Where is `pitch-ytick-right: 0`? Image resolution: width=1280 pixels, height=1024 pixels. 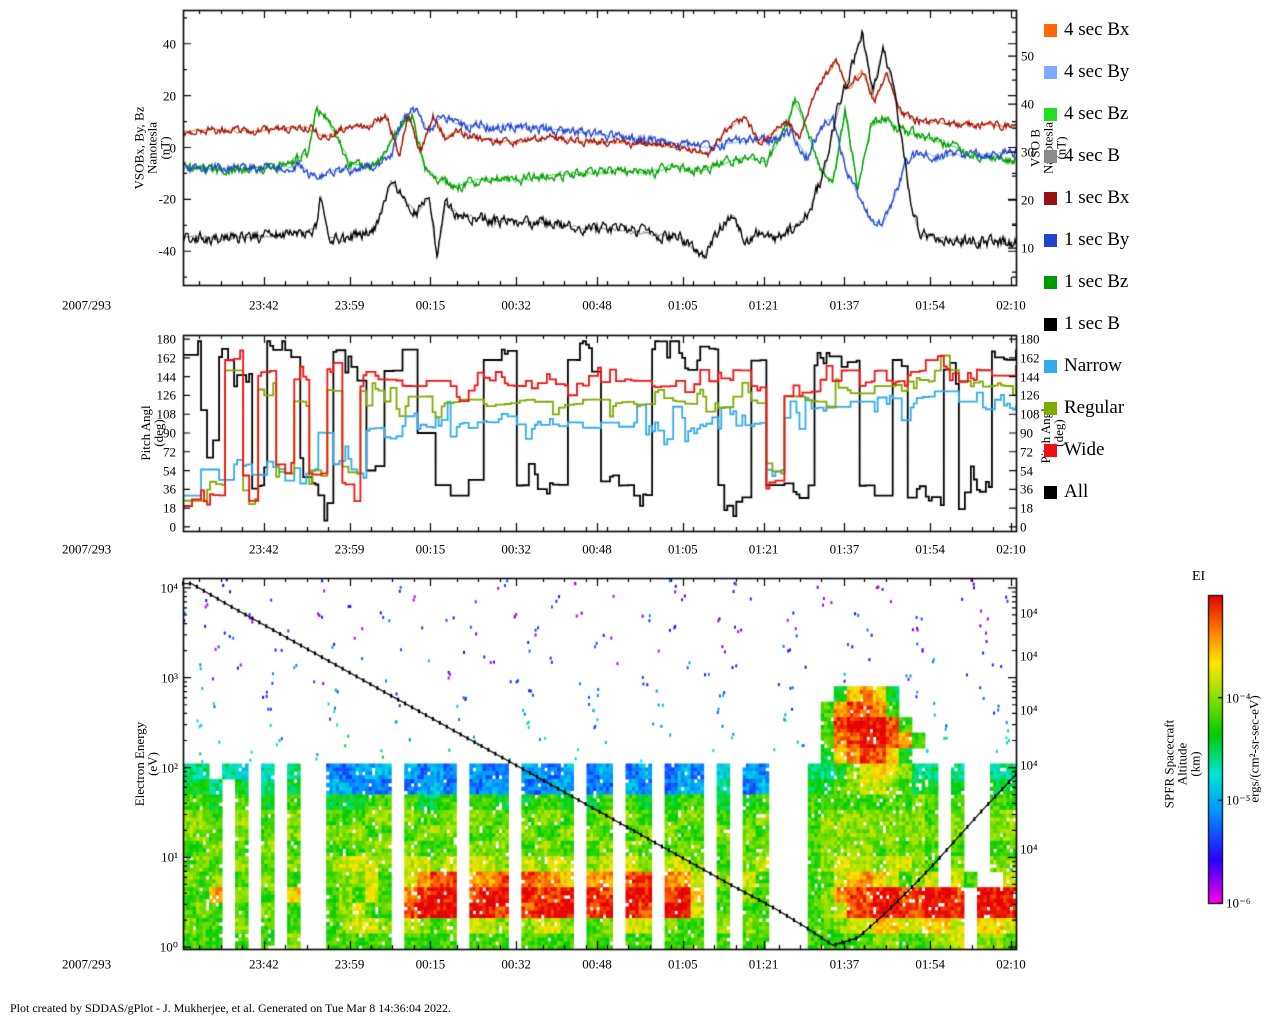 pitch-ytick-right: 0 is located at coordinates (1023, 527).